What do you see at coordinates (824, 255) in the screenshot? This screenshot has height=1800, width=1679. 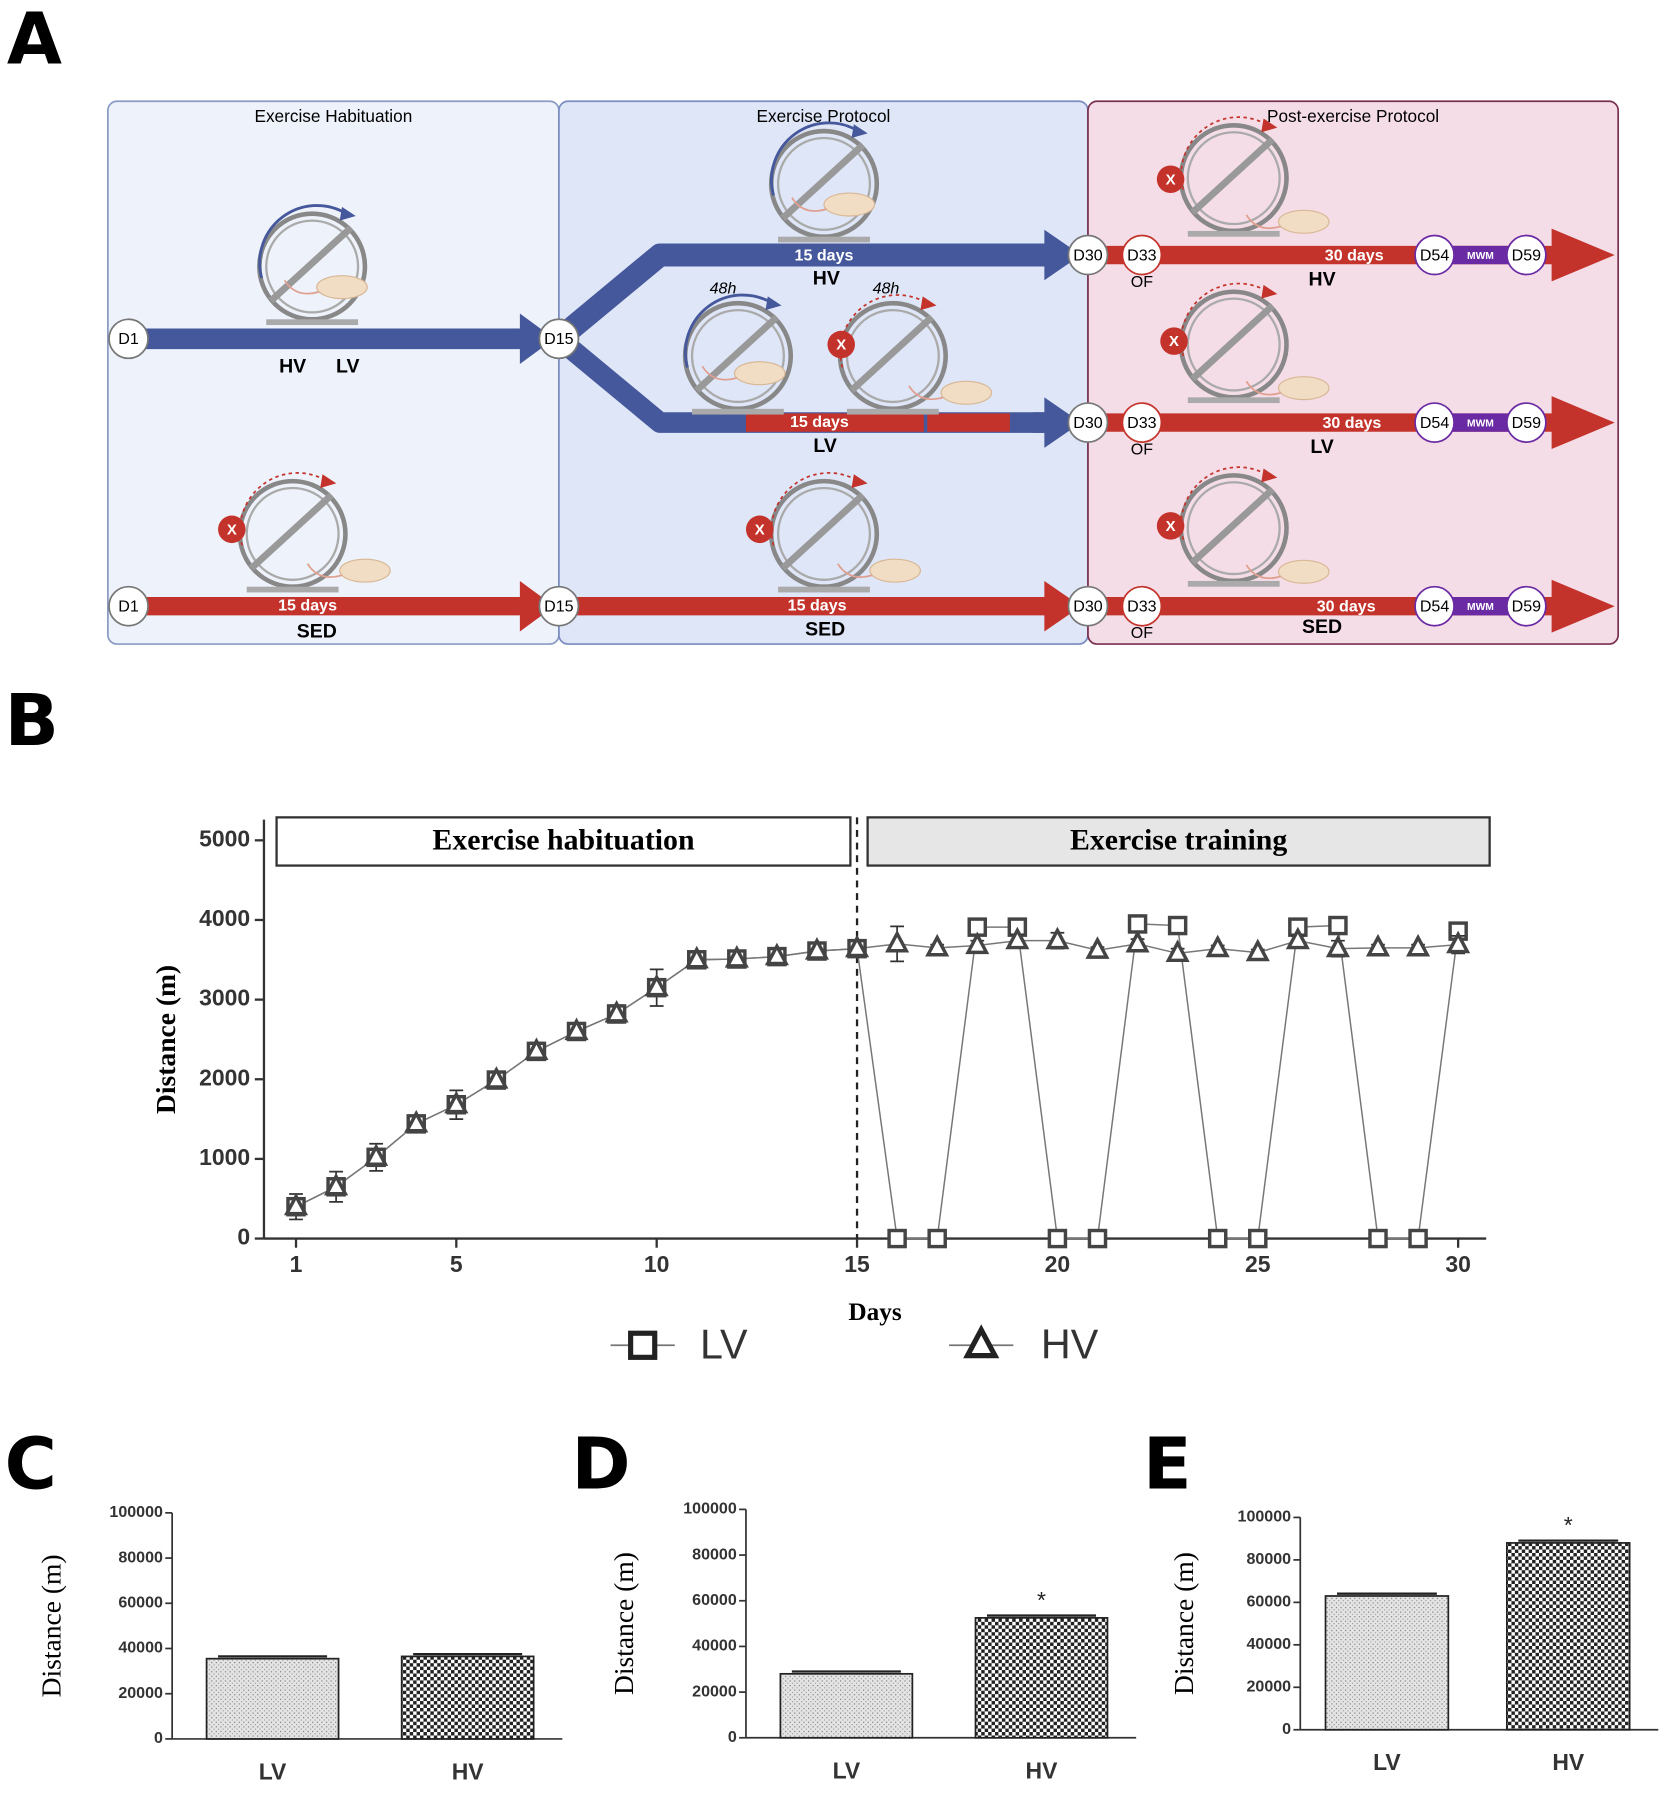 I see `duration-label: 15 days` at bounding box center [824, 255].